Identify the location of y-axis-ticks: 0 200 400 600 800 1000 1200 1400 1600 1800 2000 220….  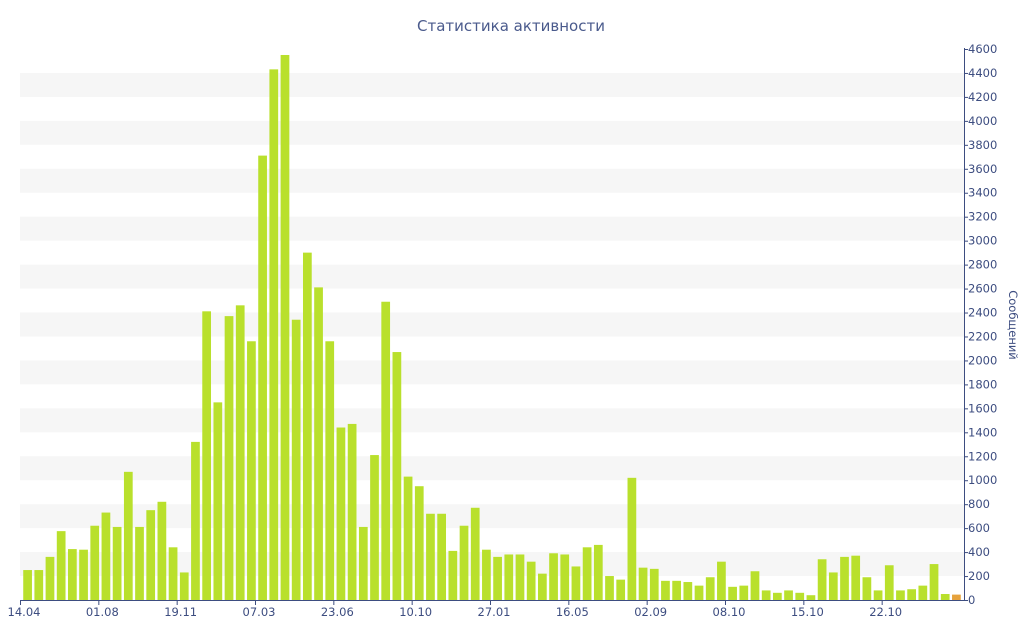
(980, 324).